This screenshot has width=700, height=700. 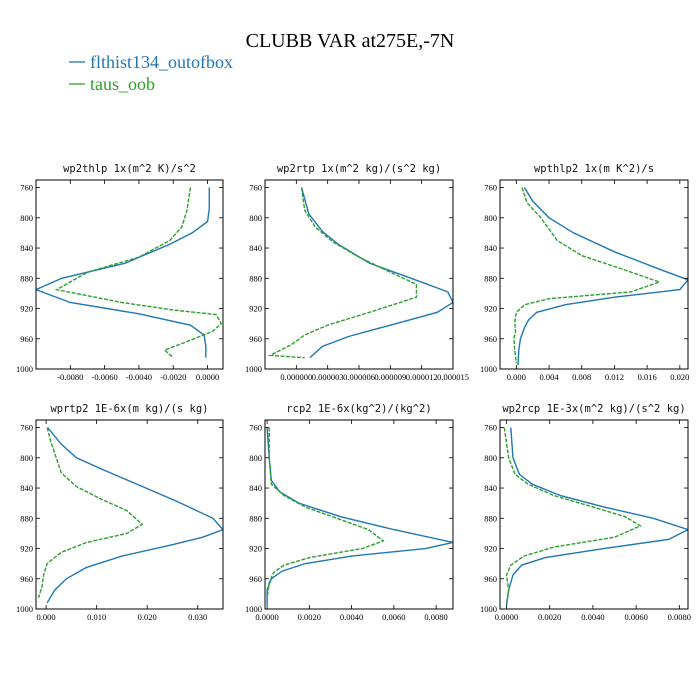 I want to click on x-tick-label: 0.012, so click(x=614, y=377).